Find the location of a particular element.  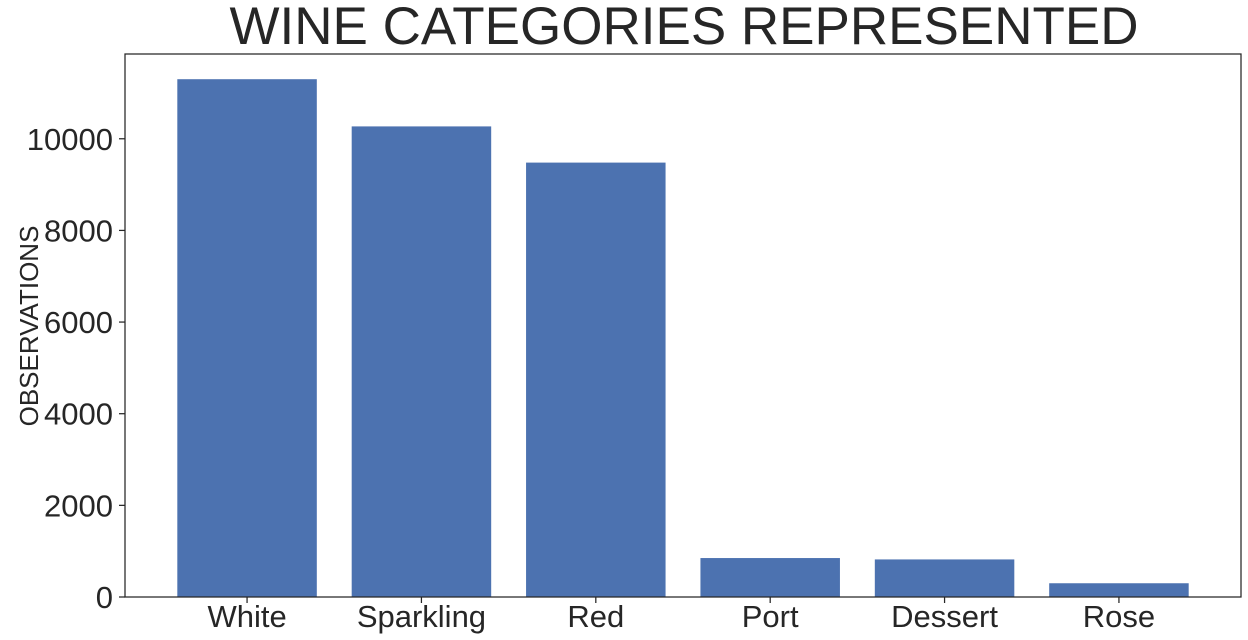

chart-title: WINE CATEGORIES REPRESENTED is located at coordinates (684, 28).